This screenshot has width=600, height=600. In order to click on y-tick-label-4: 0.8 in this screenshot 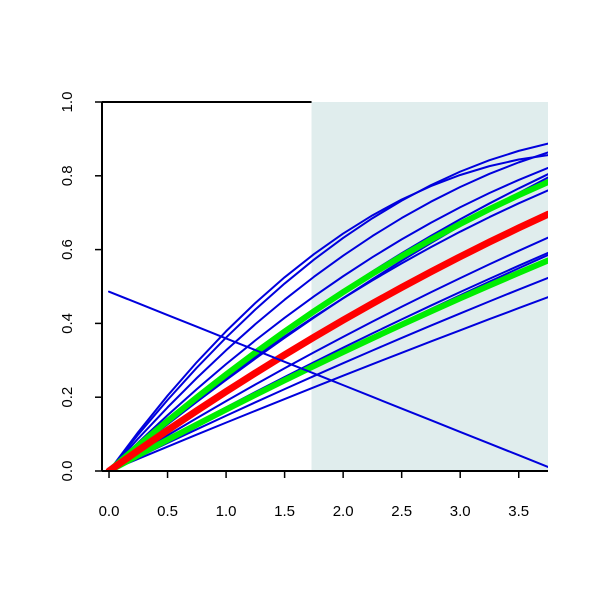, I will do `click(67, 175)`.